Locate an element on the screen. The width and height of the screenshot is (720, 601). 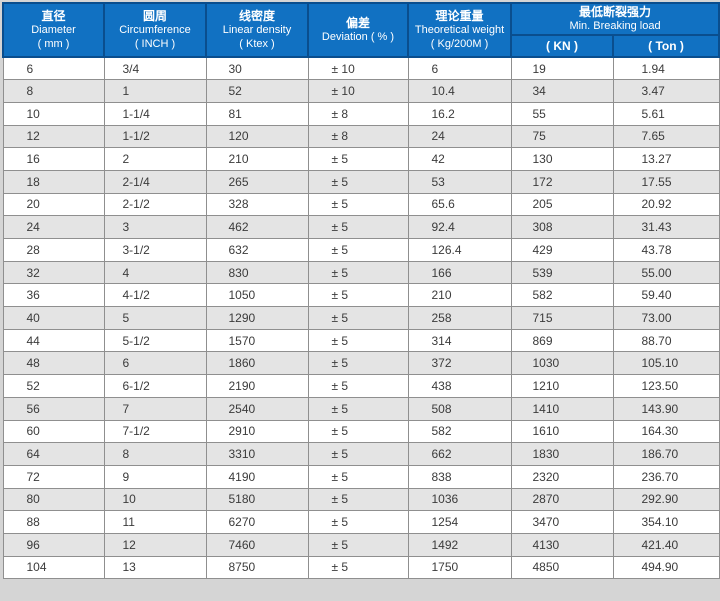
table-cell: 7 is located at coordinates (155, 408).